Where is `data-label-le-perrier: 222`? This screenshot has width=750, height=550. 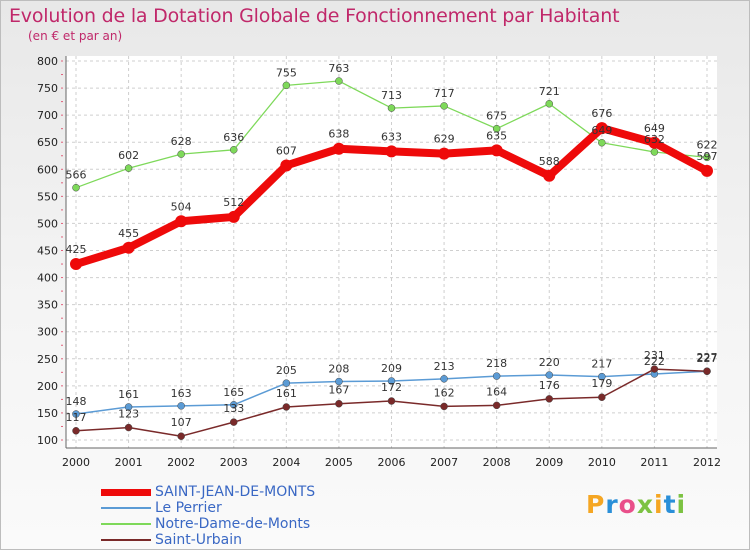 data-label-le-perrier: 222 is located at coordinates (654, 361).